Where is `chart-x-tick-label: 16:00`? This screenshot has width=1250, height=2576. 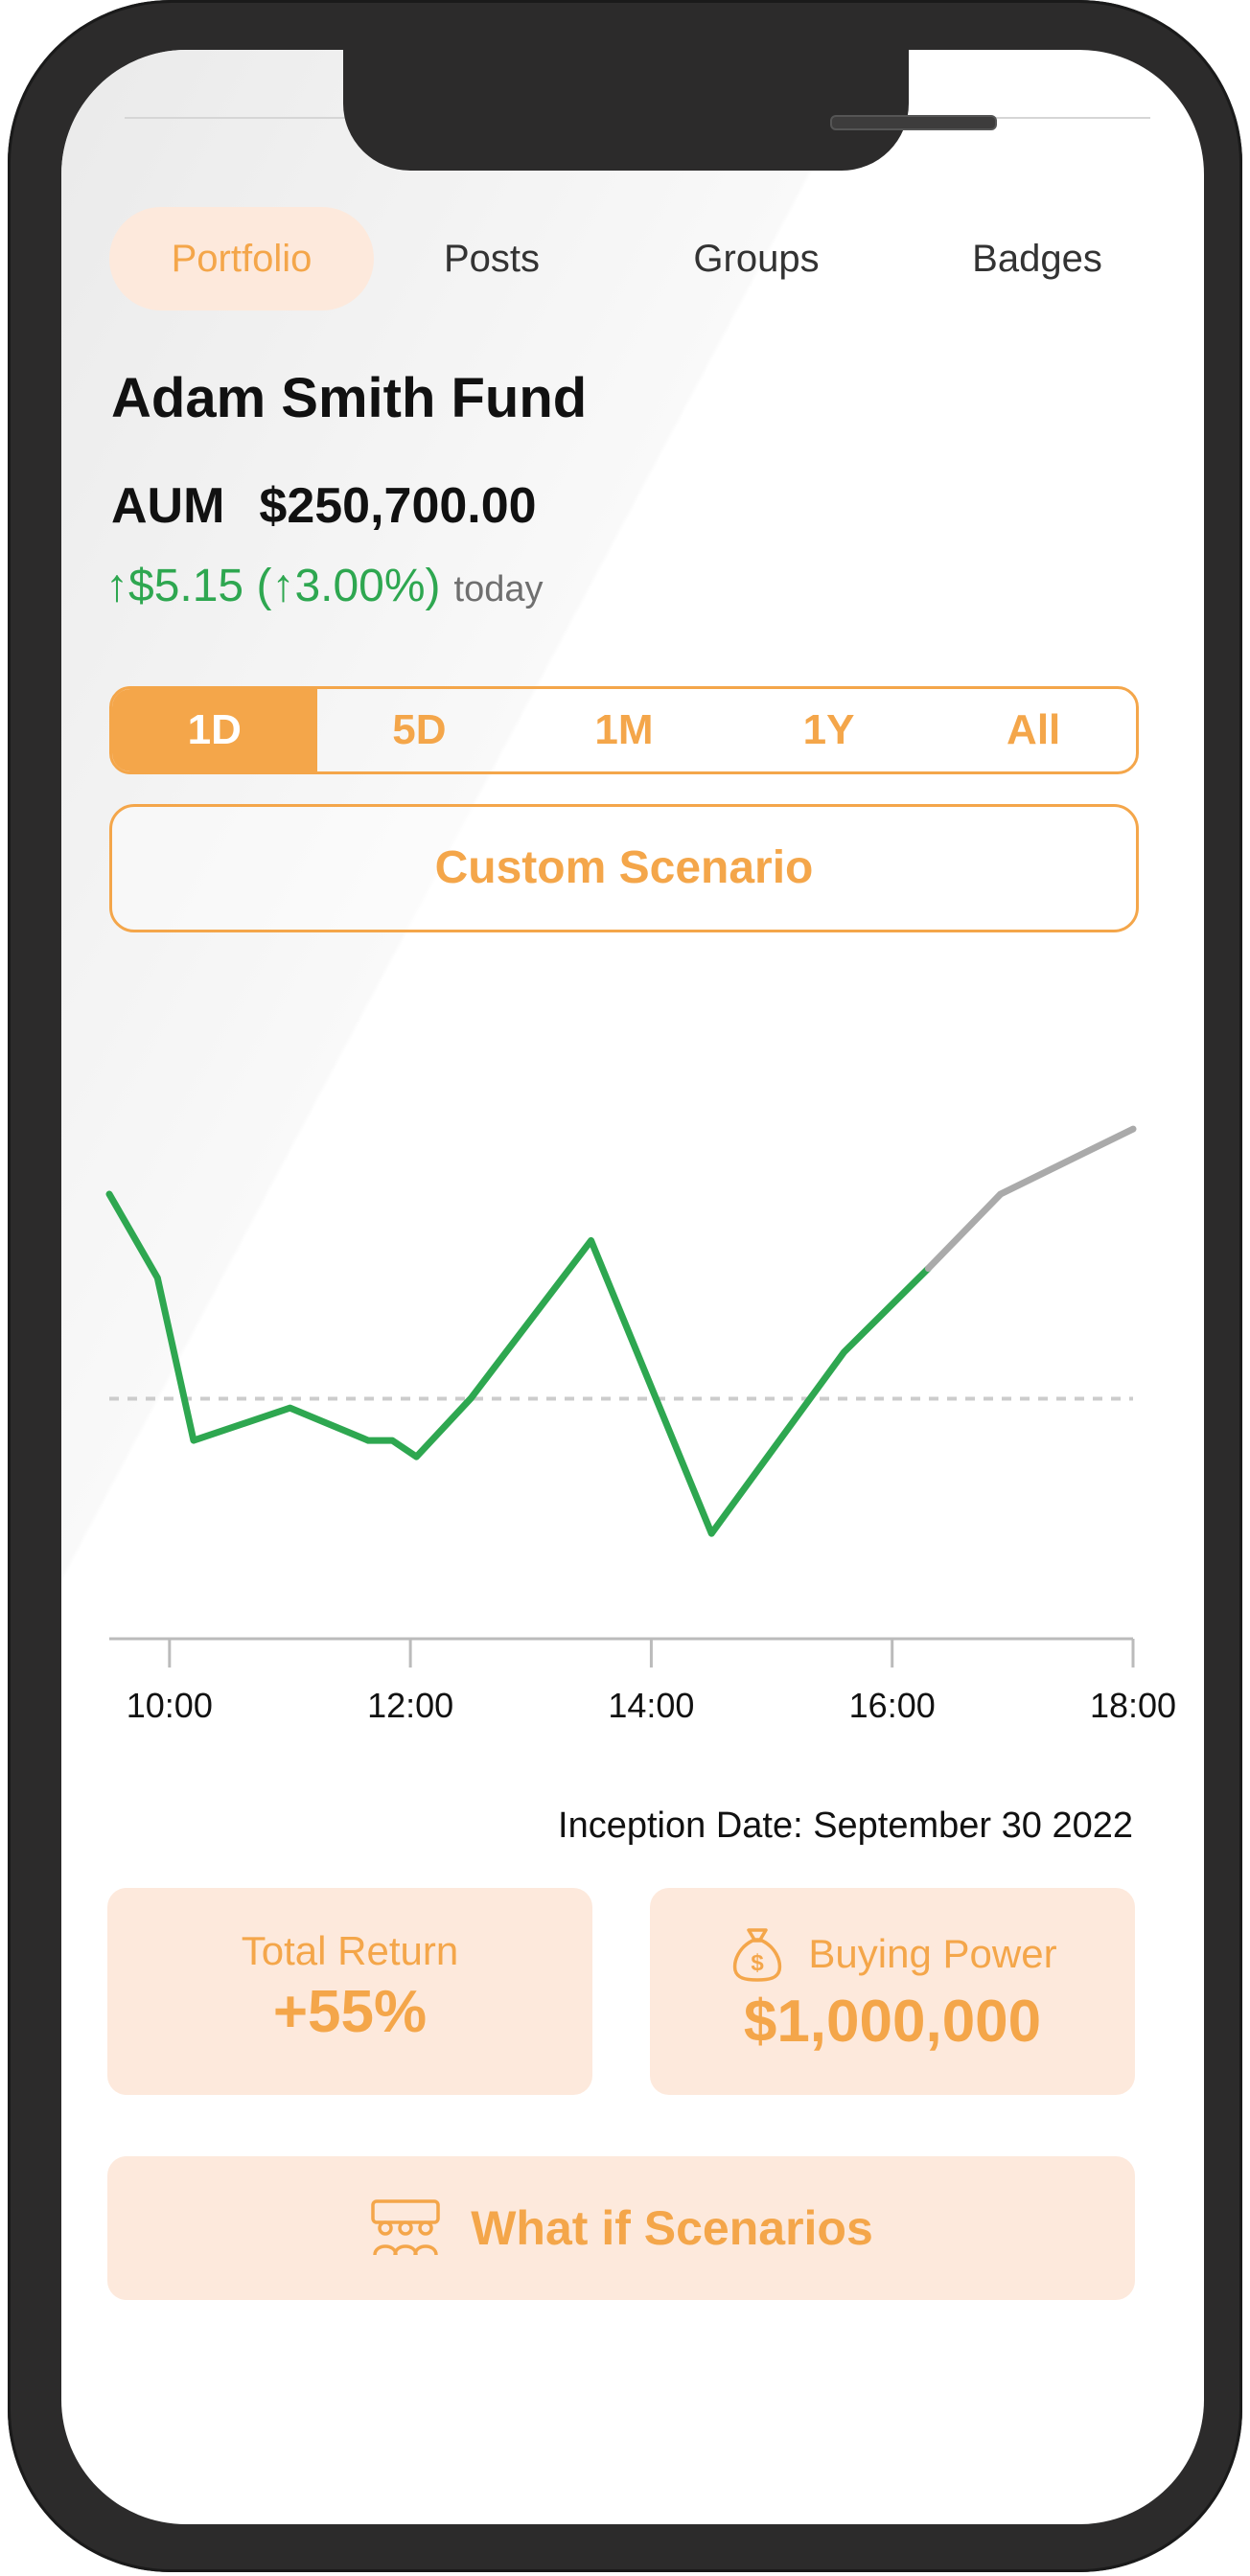 chart-x-tick-label: 16:00 is located at coordinates (892, 1705).